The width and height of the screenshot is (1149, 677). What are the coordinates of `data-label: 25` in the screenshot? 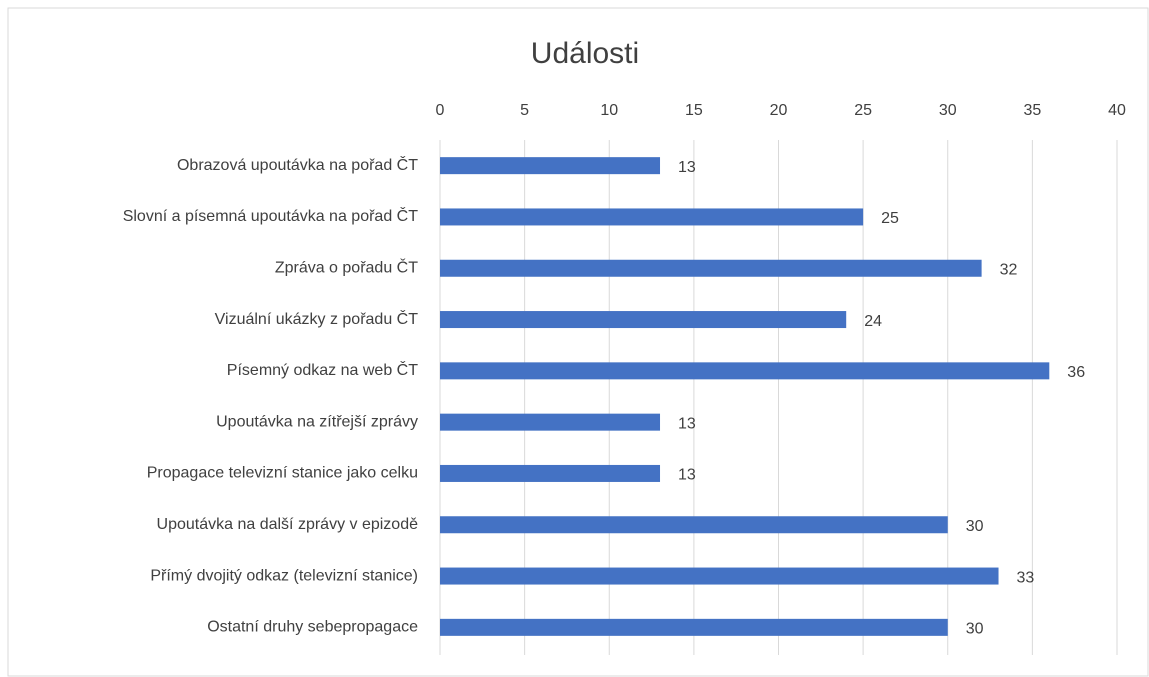 It's located at (890, 218).